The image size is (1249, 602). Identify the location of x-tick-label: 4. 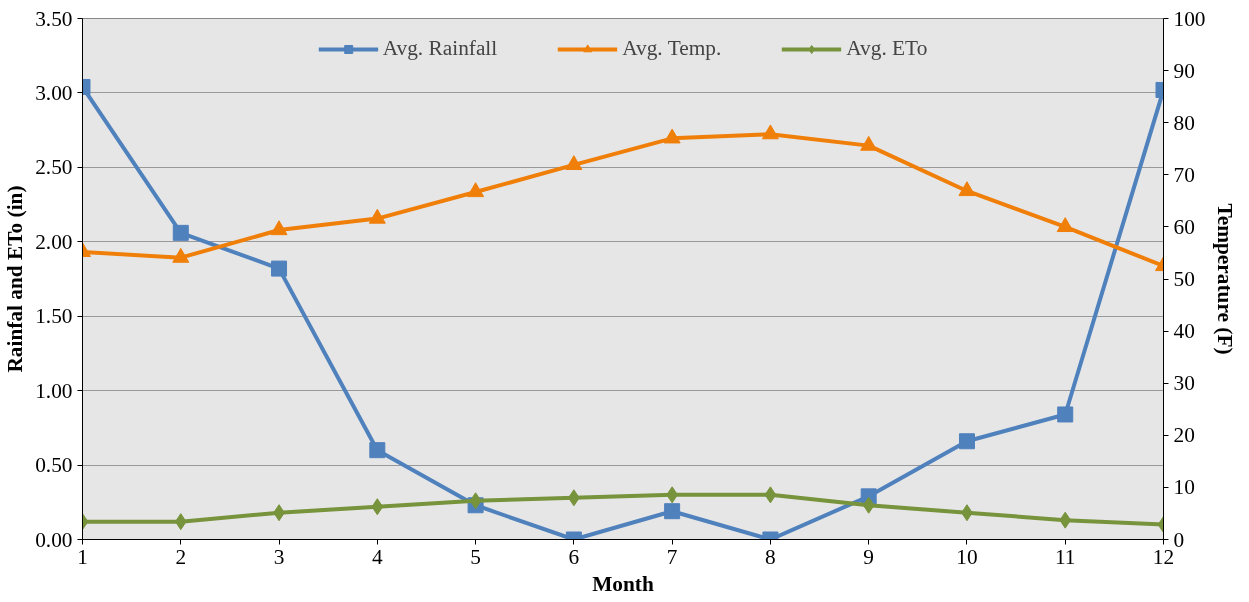
(377, 556).